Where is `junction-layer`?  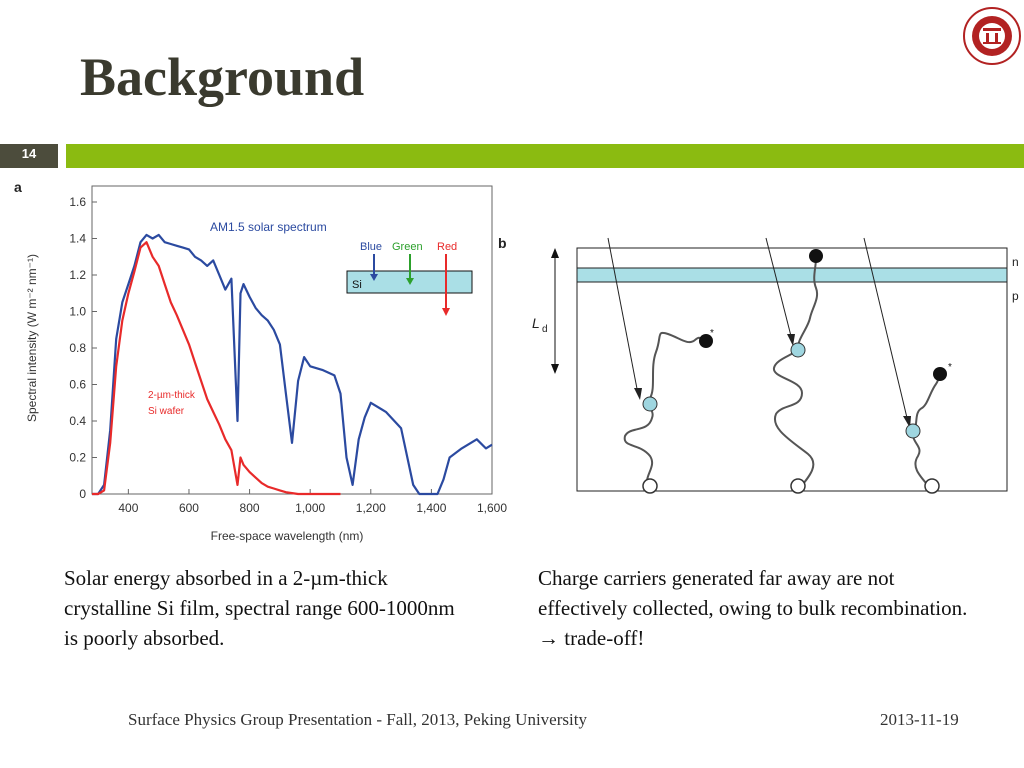 junction-layer is located at coordinates (792, 275).